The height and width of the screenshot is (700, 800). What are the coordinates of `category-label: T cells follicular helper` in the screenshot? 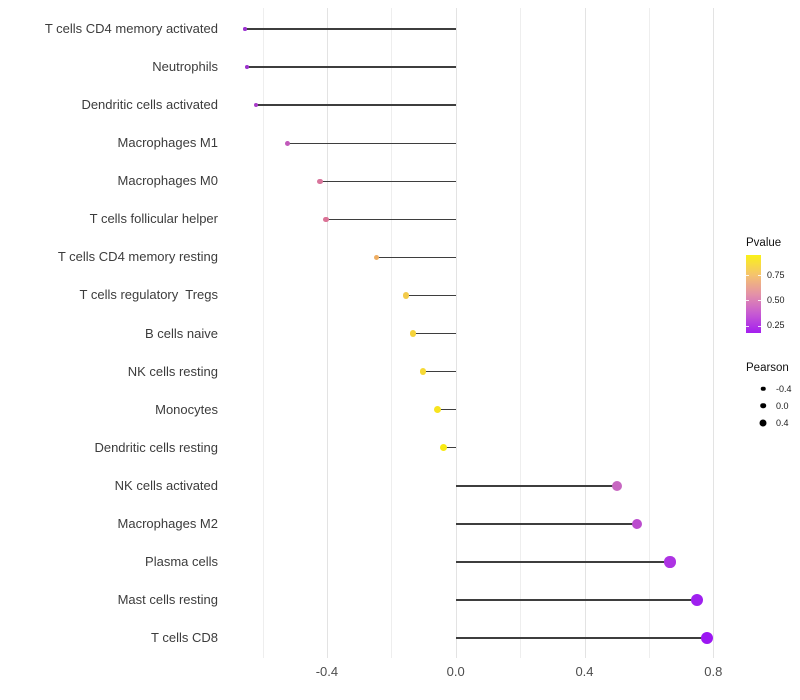 It's located at (153, 219).